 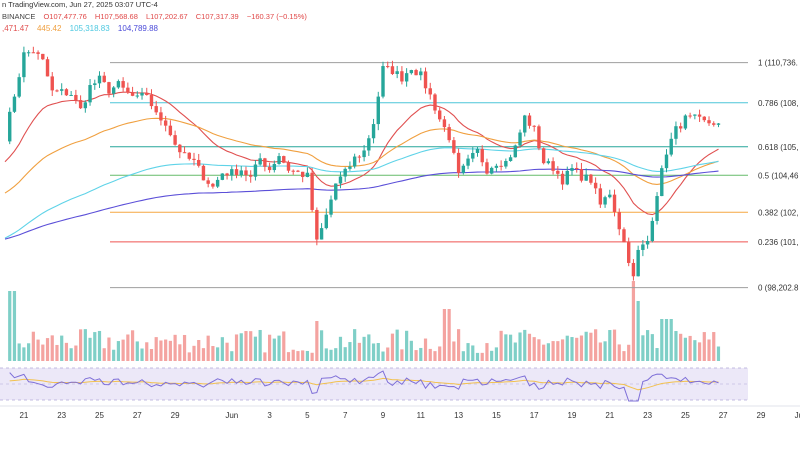 What do you see at coordinates (116, 16) in the screenshot?
I see `ohlc-high: H107,568.68` at bounding box center [116, 16].